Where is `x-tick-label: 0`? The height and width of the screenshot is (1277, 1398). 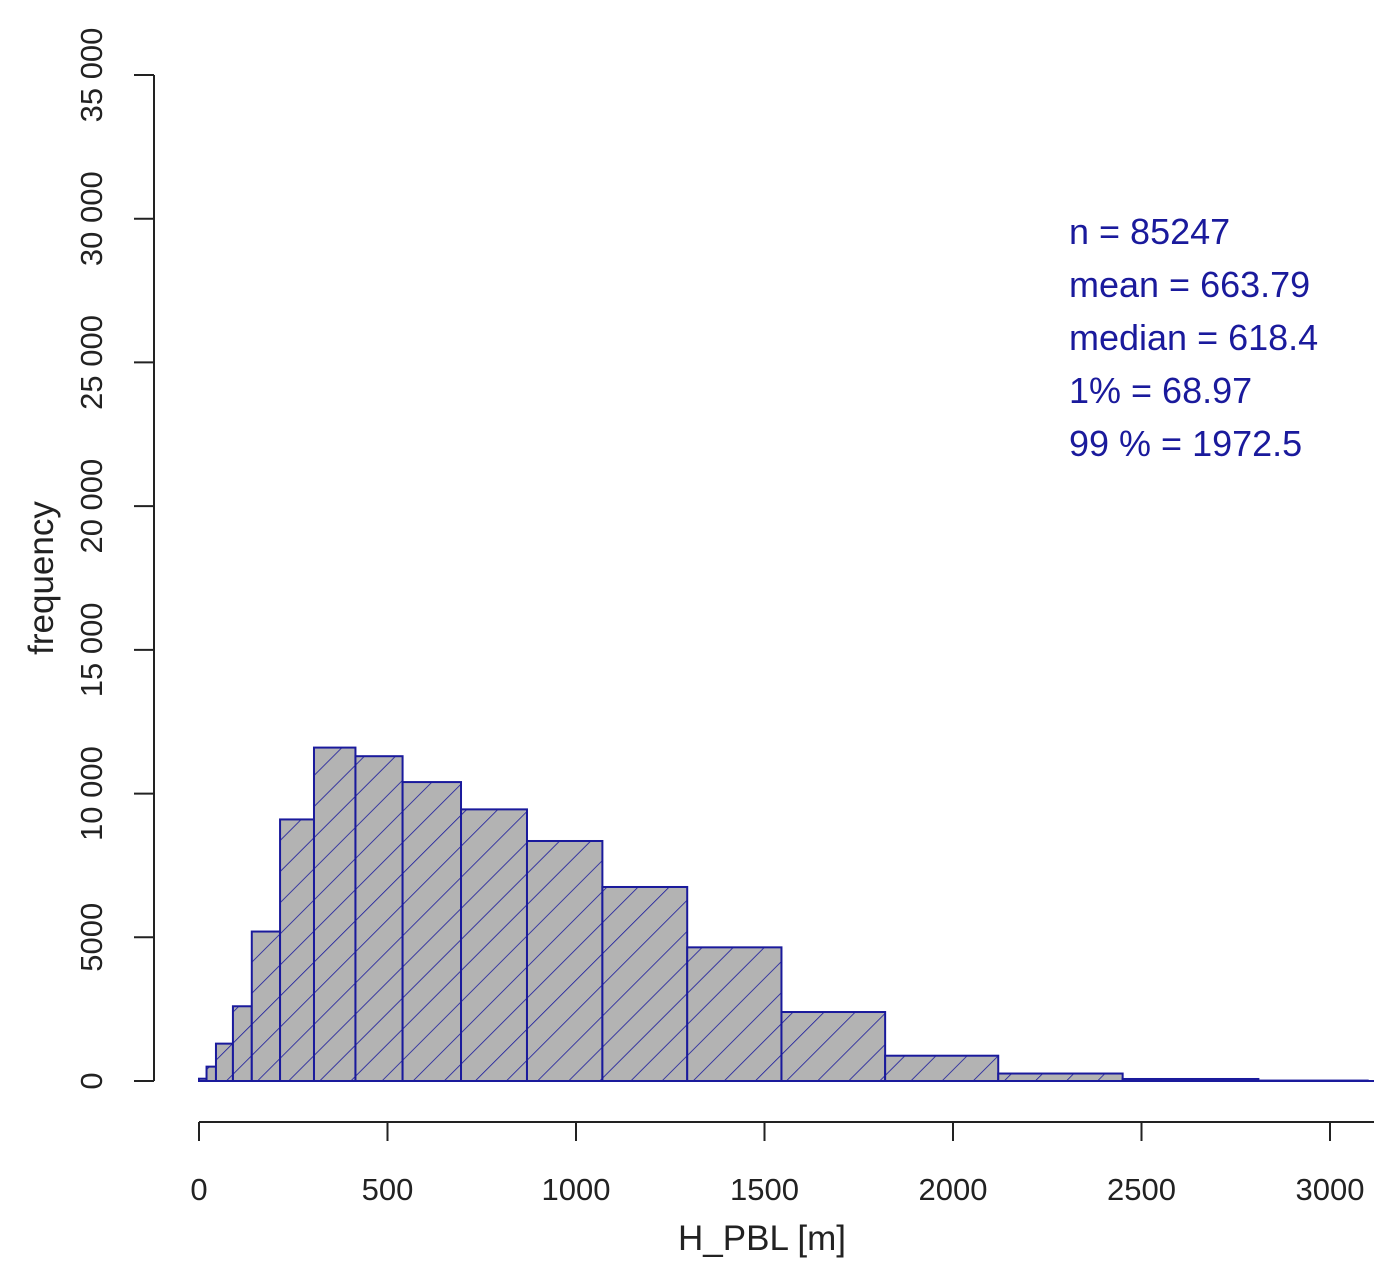
x-tick-label: 0 is located at coordinates (198, 1189).